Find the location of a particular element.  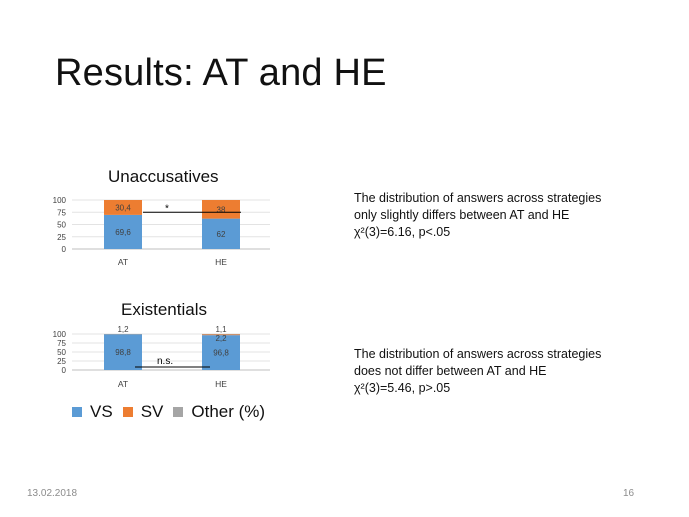

chart-legend: VS SV Other (%) is located at coordinates (173, 412).